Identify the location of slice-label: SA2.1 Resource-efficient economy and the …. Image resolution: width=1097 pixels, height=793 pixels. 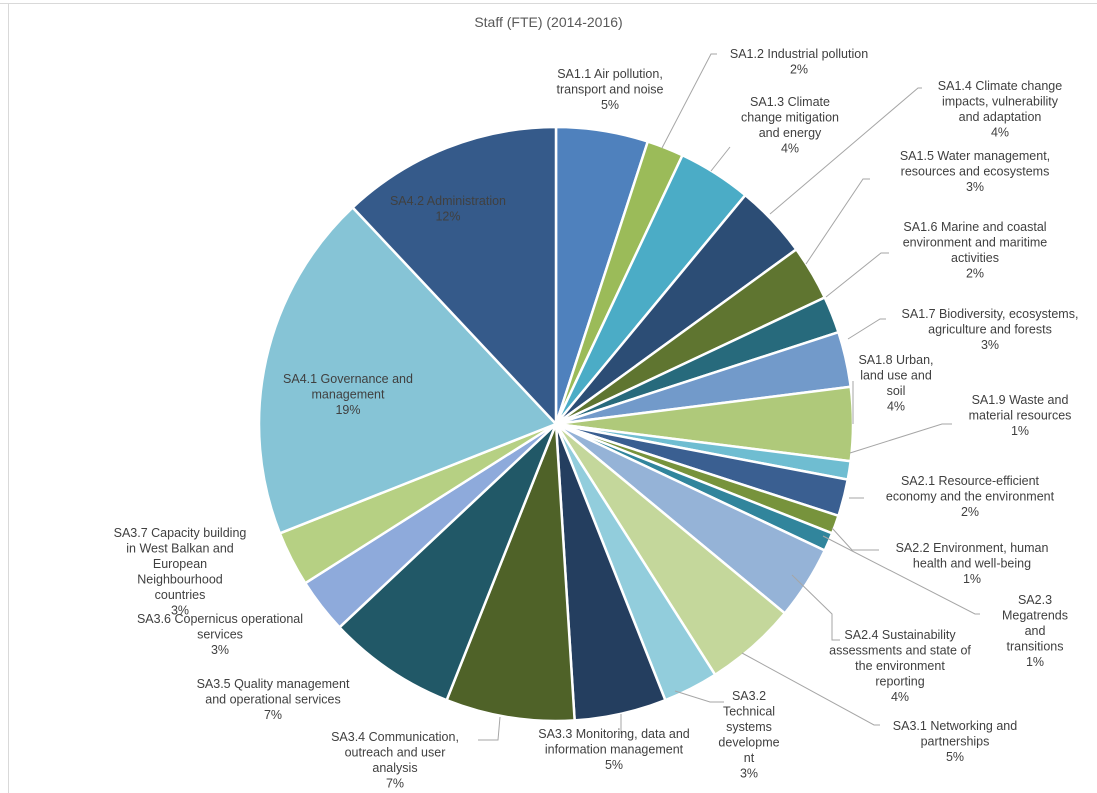
(970, 496).